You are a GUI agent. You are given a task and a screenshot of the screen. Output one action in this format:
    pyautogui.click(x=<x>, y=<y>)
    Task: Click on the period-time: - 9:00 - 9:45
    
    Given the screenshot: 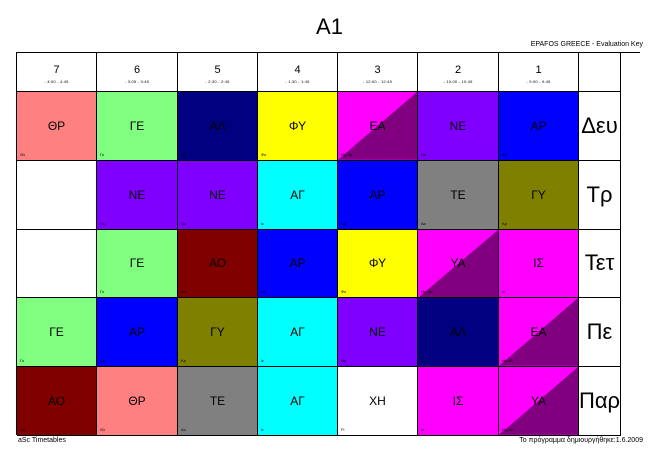 What is the action you would take?
    pyautogui.click(x=538, y=81)
    